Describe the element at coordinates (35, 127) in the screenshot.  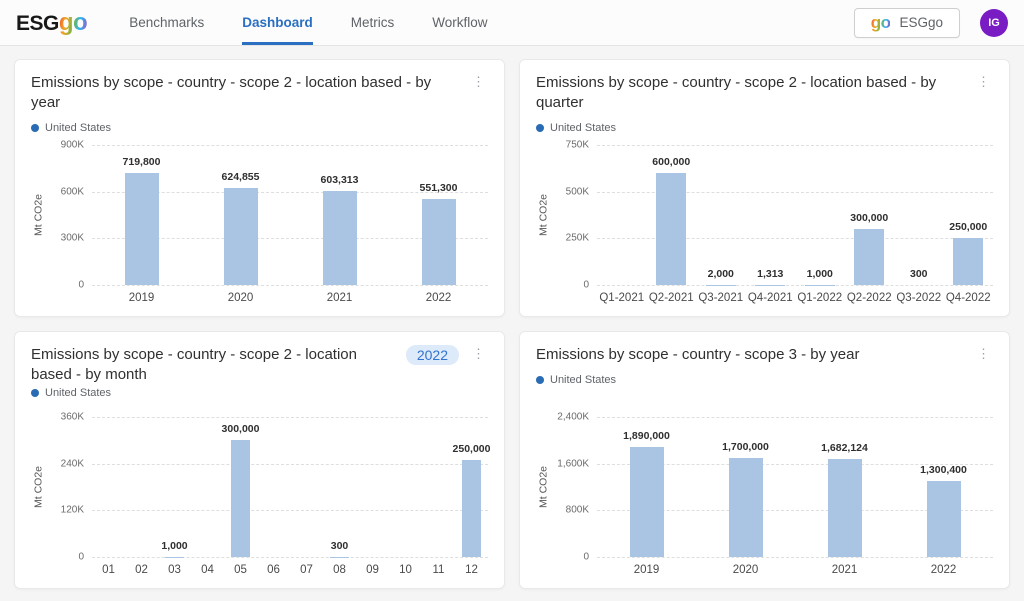
I see `legend-dot-icon` at that location.